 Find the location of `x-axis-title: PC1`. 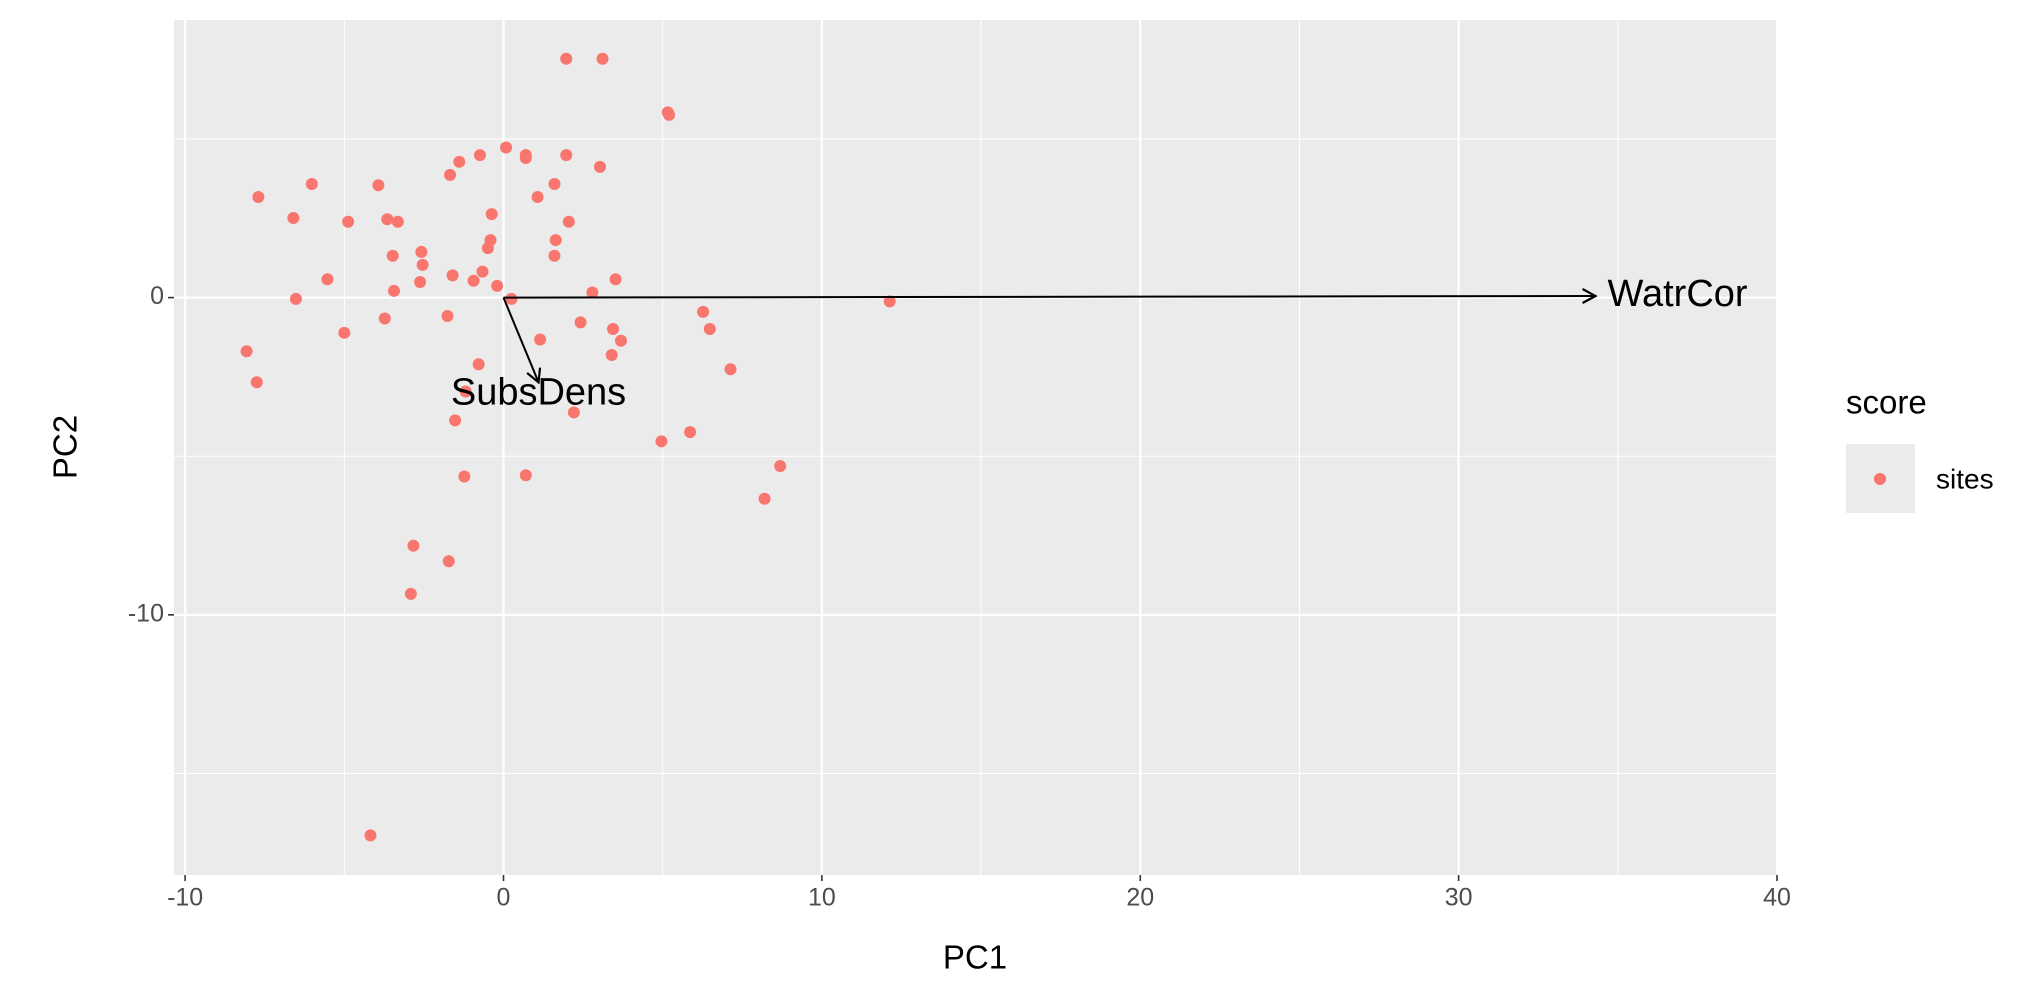

x-axis-title: PC1 is located at coordinates (975, 957).